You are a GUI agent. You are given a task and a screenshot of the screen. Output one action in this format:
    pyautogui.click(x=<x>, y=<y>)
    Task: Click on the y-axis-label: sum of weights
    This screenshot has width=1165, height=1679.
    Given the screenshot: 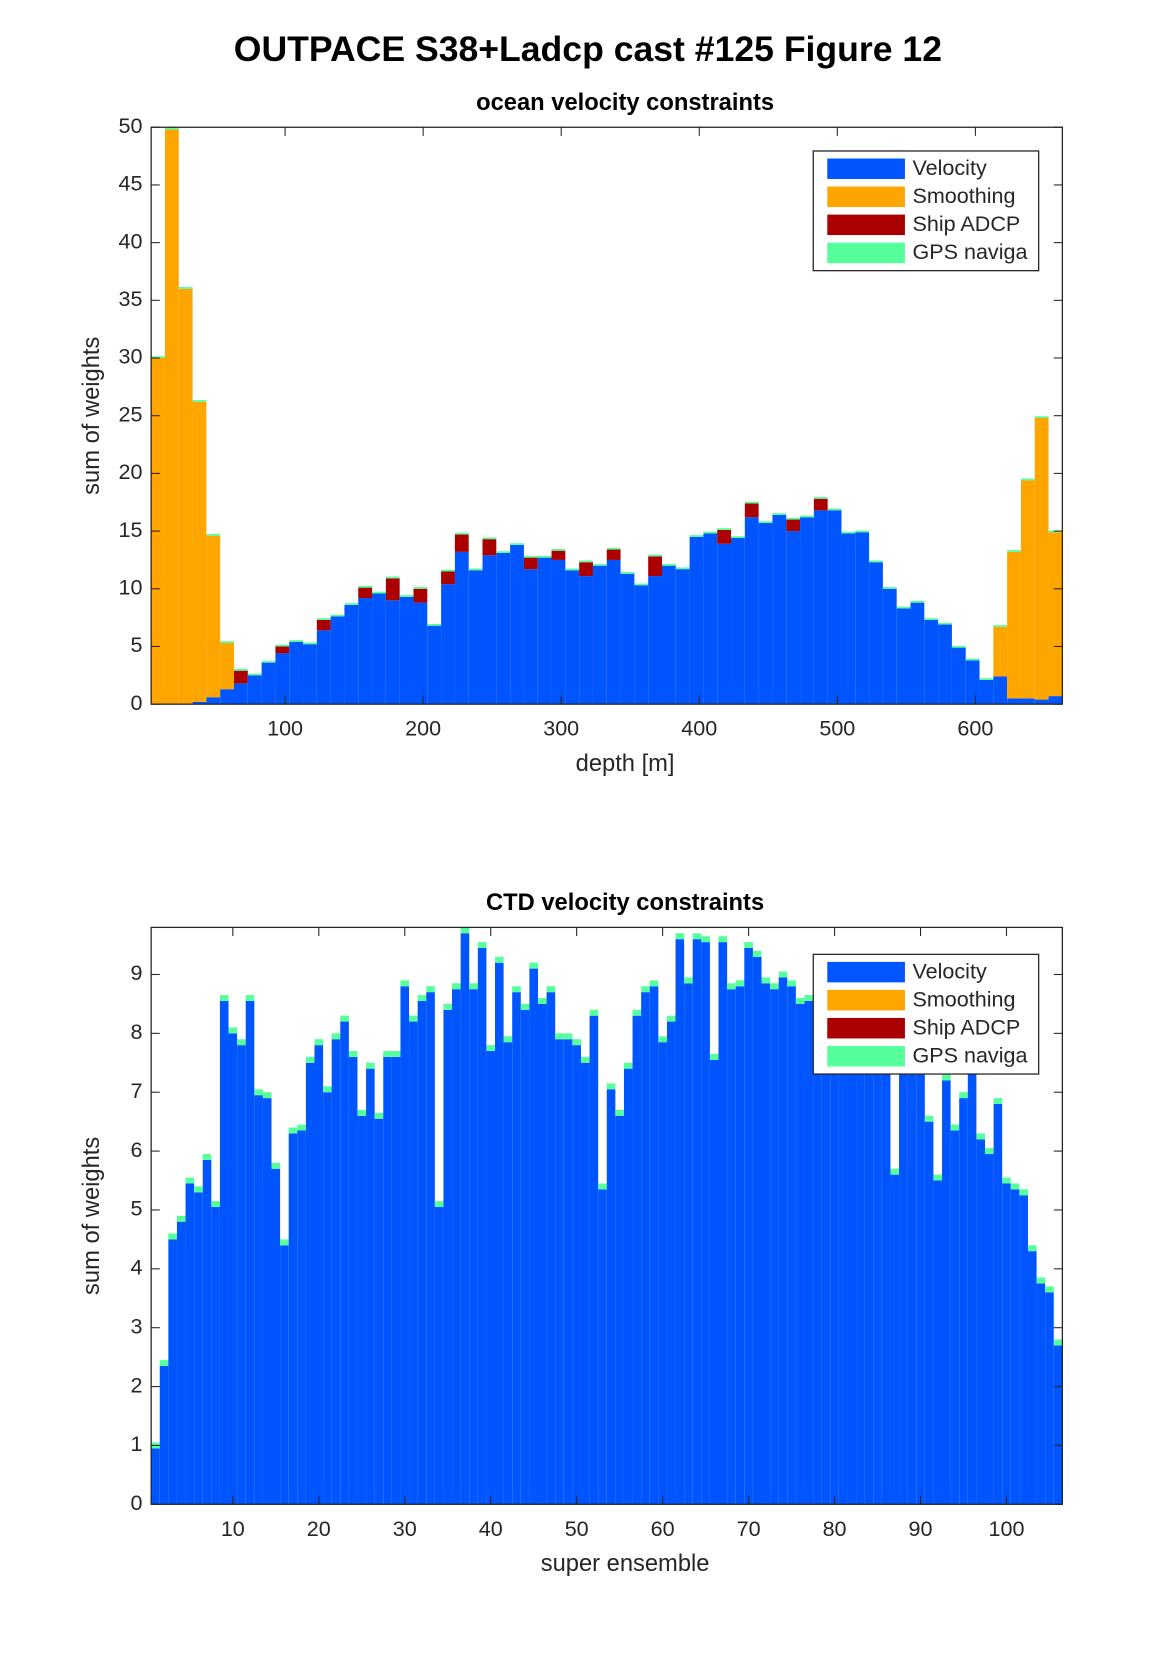 What is the action you would take?
    pyautogui.click(x=92, y=1216)
    